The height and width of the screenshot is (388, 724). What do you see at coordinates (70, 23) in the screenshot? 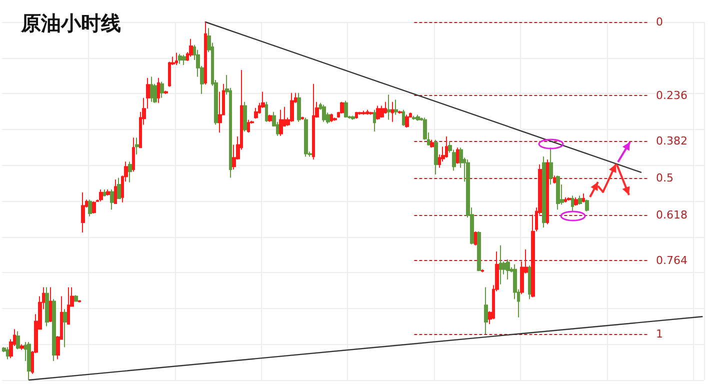
I see `chart-title: 原油小时线` at bounding box center [70, 23].